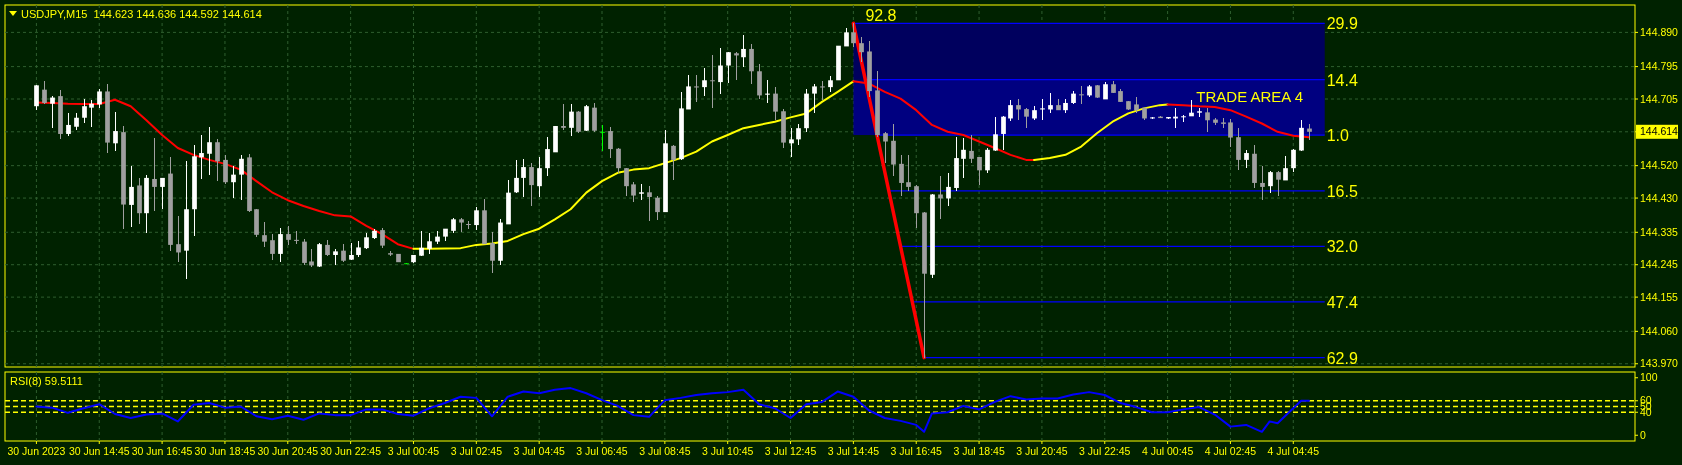 This screenshot has height=465, width=1682. Describe the element at coordinates (1659, 131) in the screenshot. I see `y-tick-label: 144.614` at that location.